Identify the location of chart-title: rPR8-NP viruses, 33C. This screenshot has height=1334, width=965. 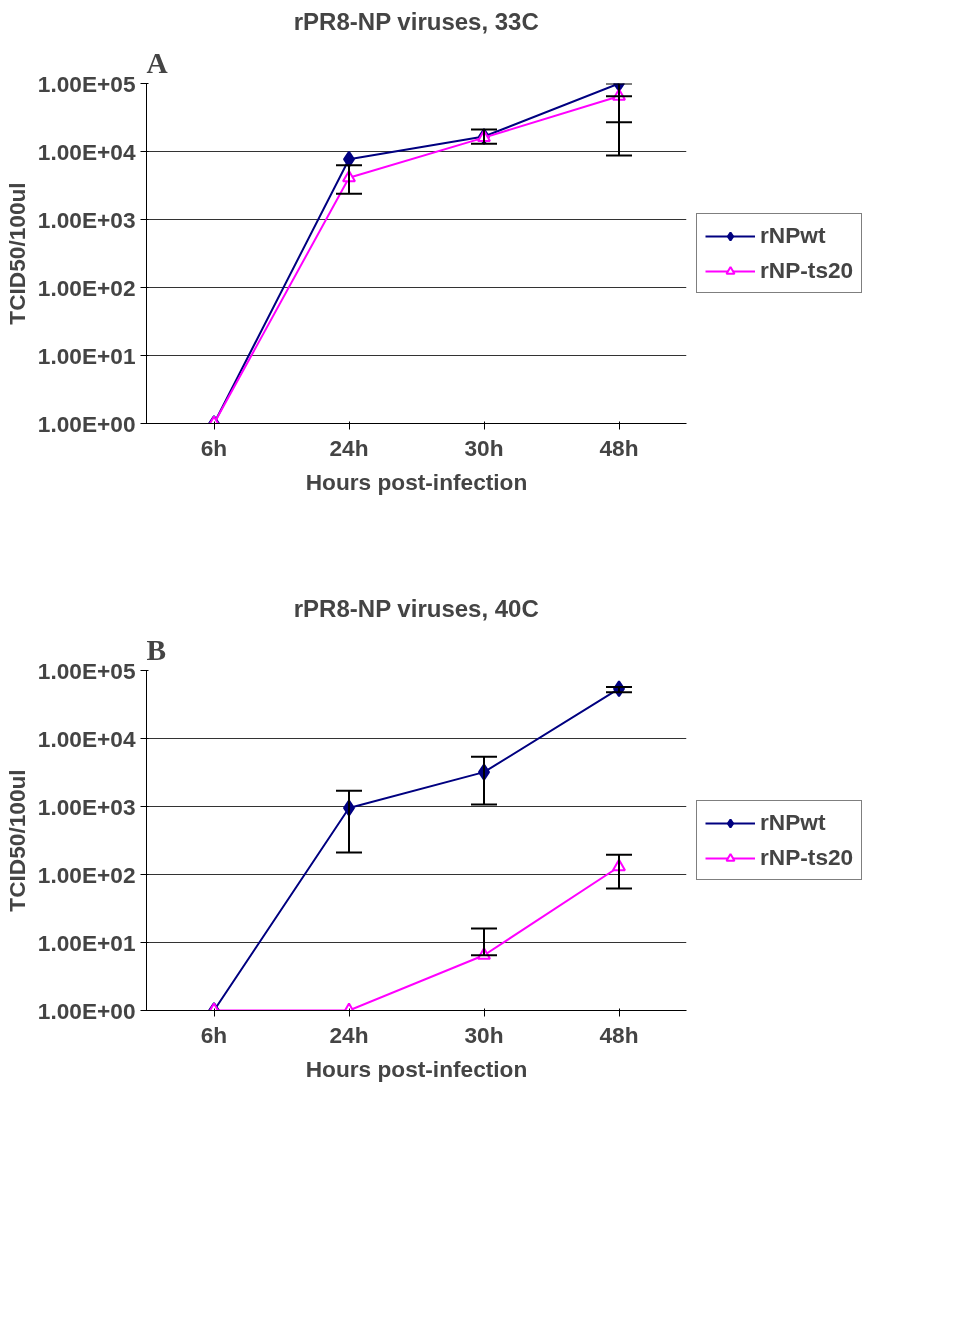
(416, 21).